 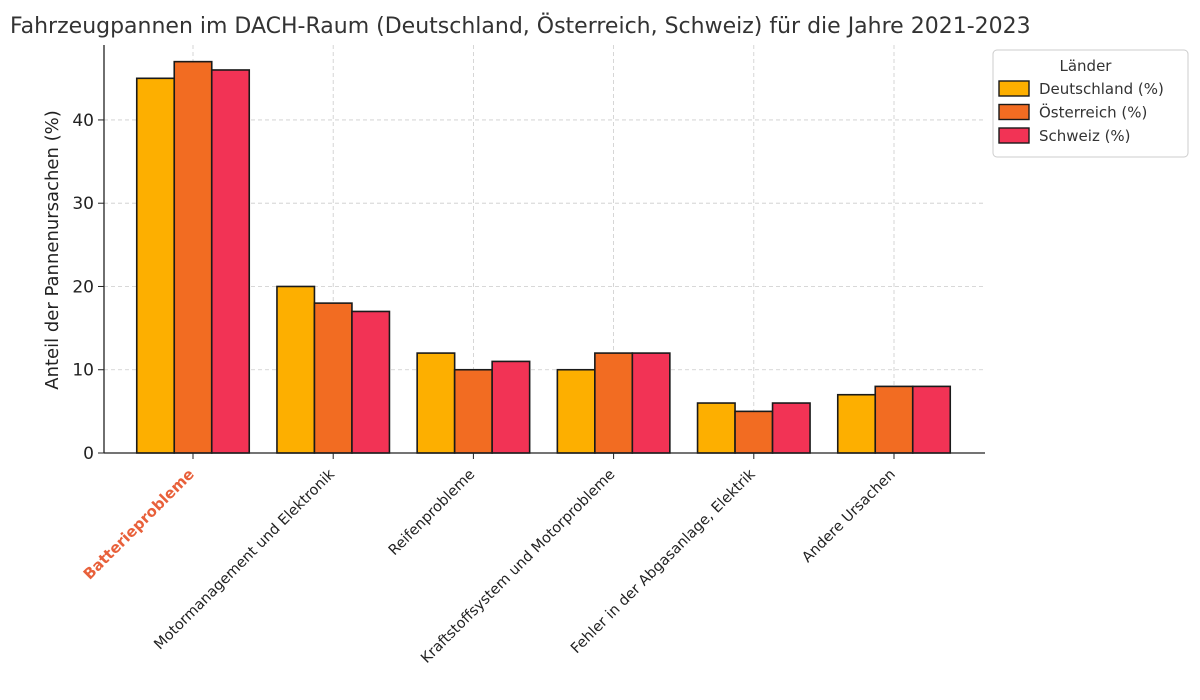 I want to click on x-tick-label: Andere Ursachen, so click(x=848, y=516).